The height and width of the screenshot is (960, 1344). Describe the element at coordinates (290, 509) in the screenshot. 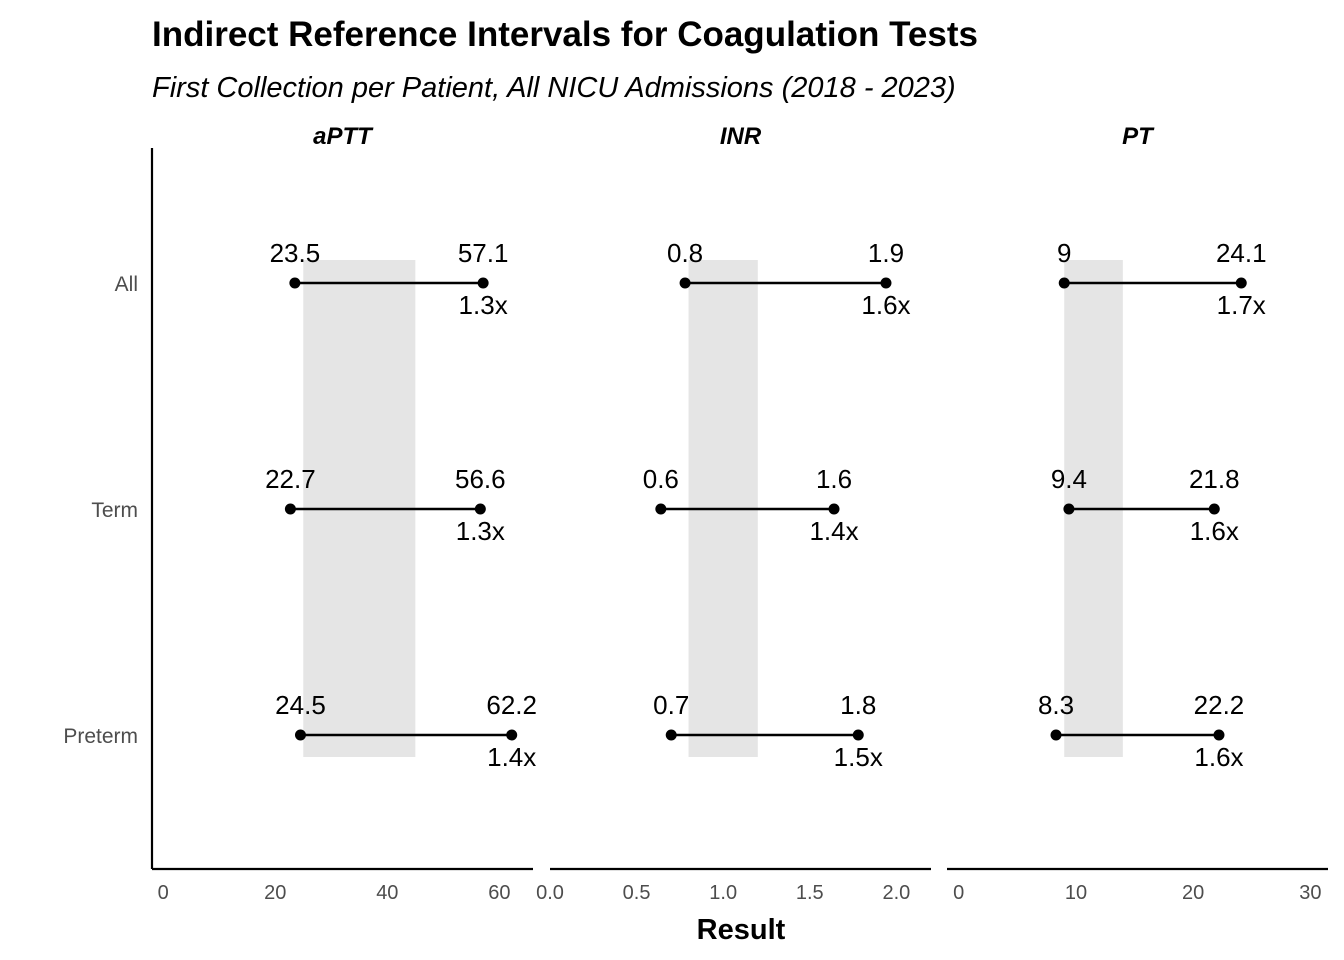

I see `point-low-aptt-term` at that location.